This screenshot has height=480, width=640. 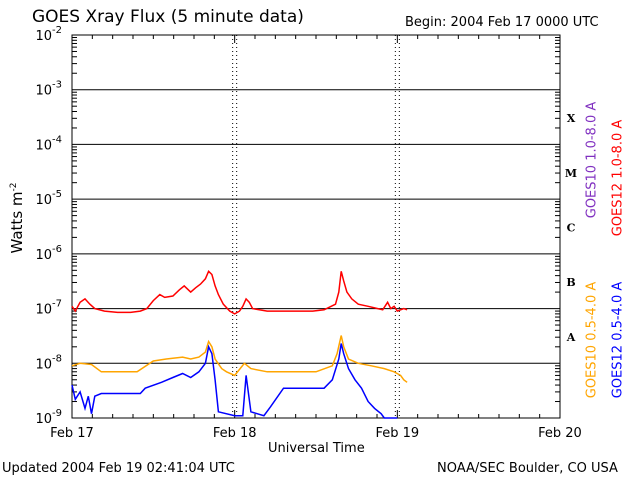 I want to click on flare-class-c: C, so click(x=571, y=228).